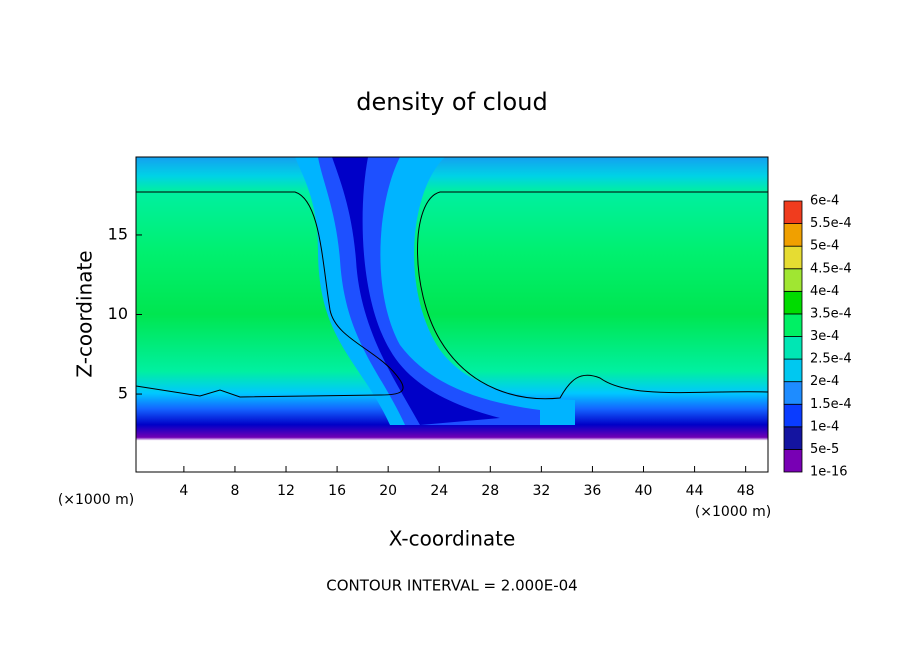  Describe the element at coordinates (824, 449) in the screenshot. I see `colorbar-label: 5e-5` at that location.